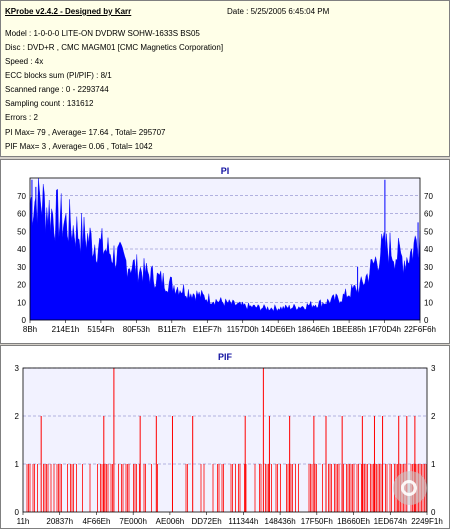 This screenshot has width=450, height=529. Describe the element at coordinates (17, 368) in the screenshot. I see `pif-y-tick-left: 3` at that location.